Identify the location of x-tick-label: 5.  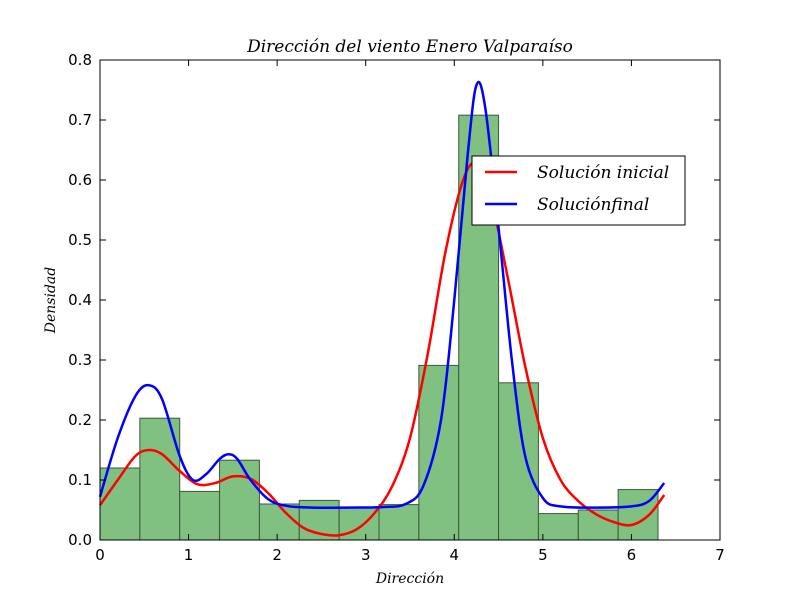
(543, 555).